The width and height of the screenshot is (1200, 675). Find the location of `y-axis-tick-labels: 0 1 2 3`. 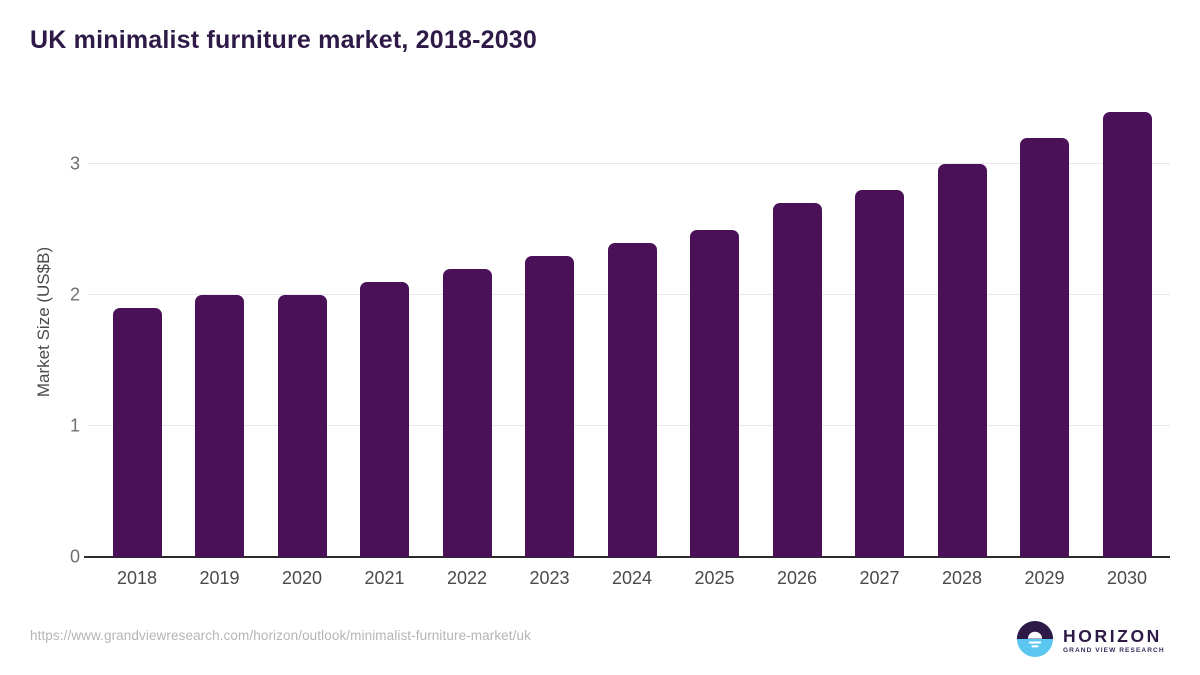

y-axis-tick-labels: 0 1 2 3 is located at coordinates (65, 327).